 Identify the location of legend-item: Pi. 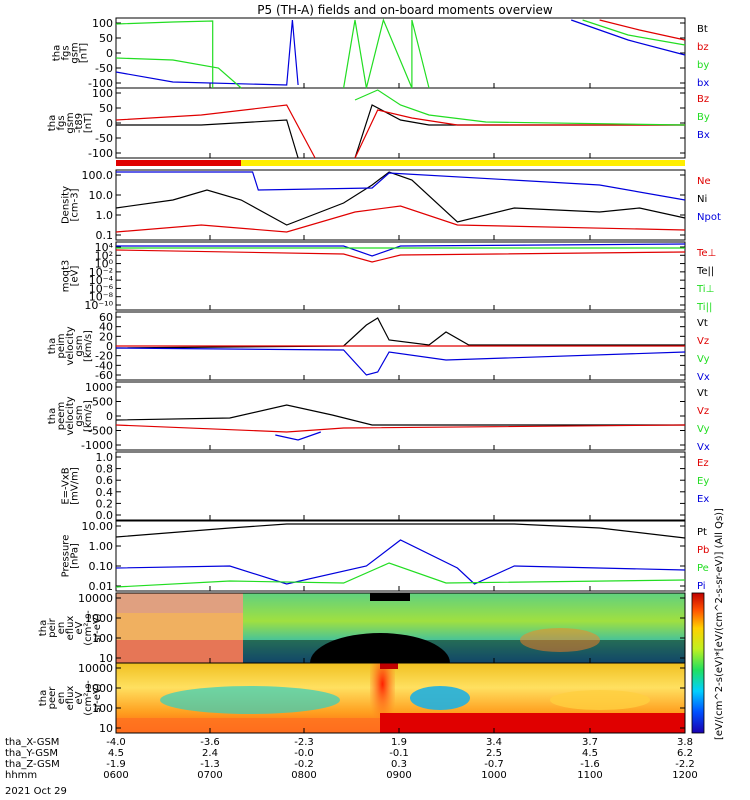
(701, 586).